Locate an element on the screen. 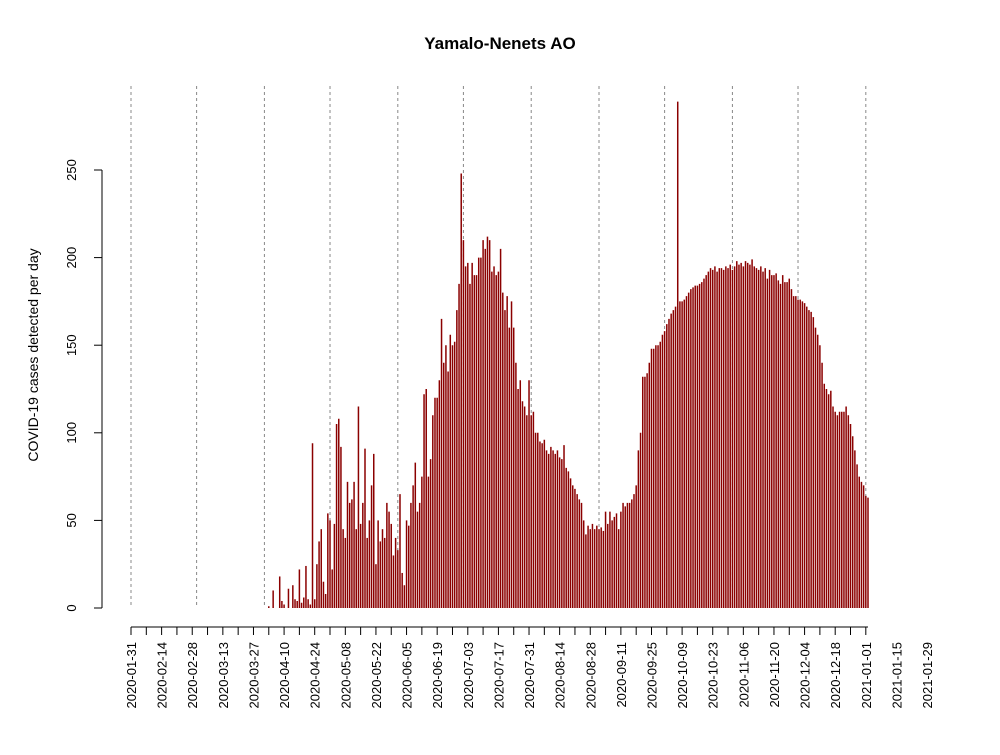 The width and height of the screenshot is (1000, 755). y-tick-label: 100 is located at coordinates (71, 433).